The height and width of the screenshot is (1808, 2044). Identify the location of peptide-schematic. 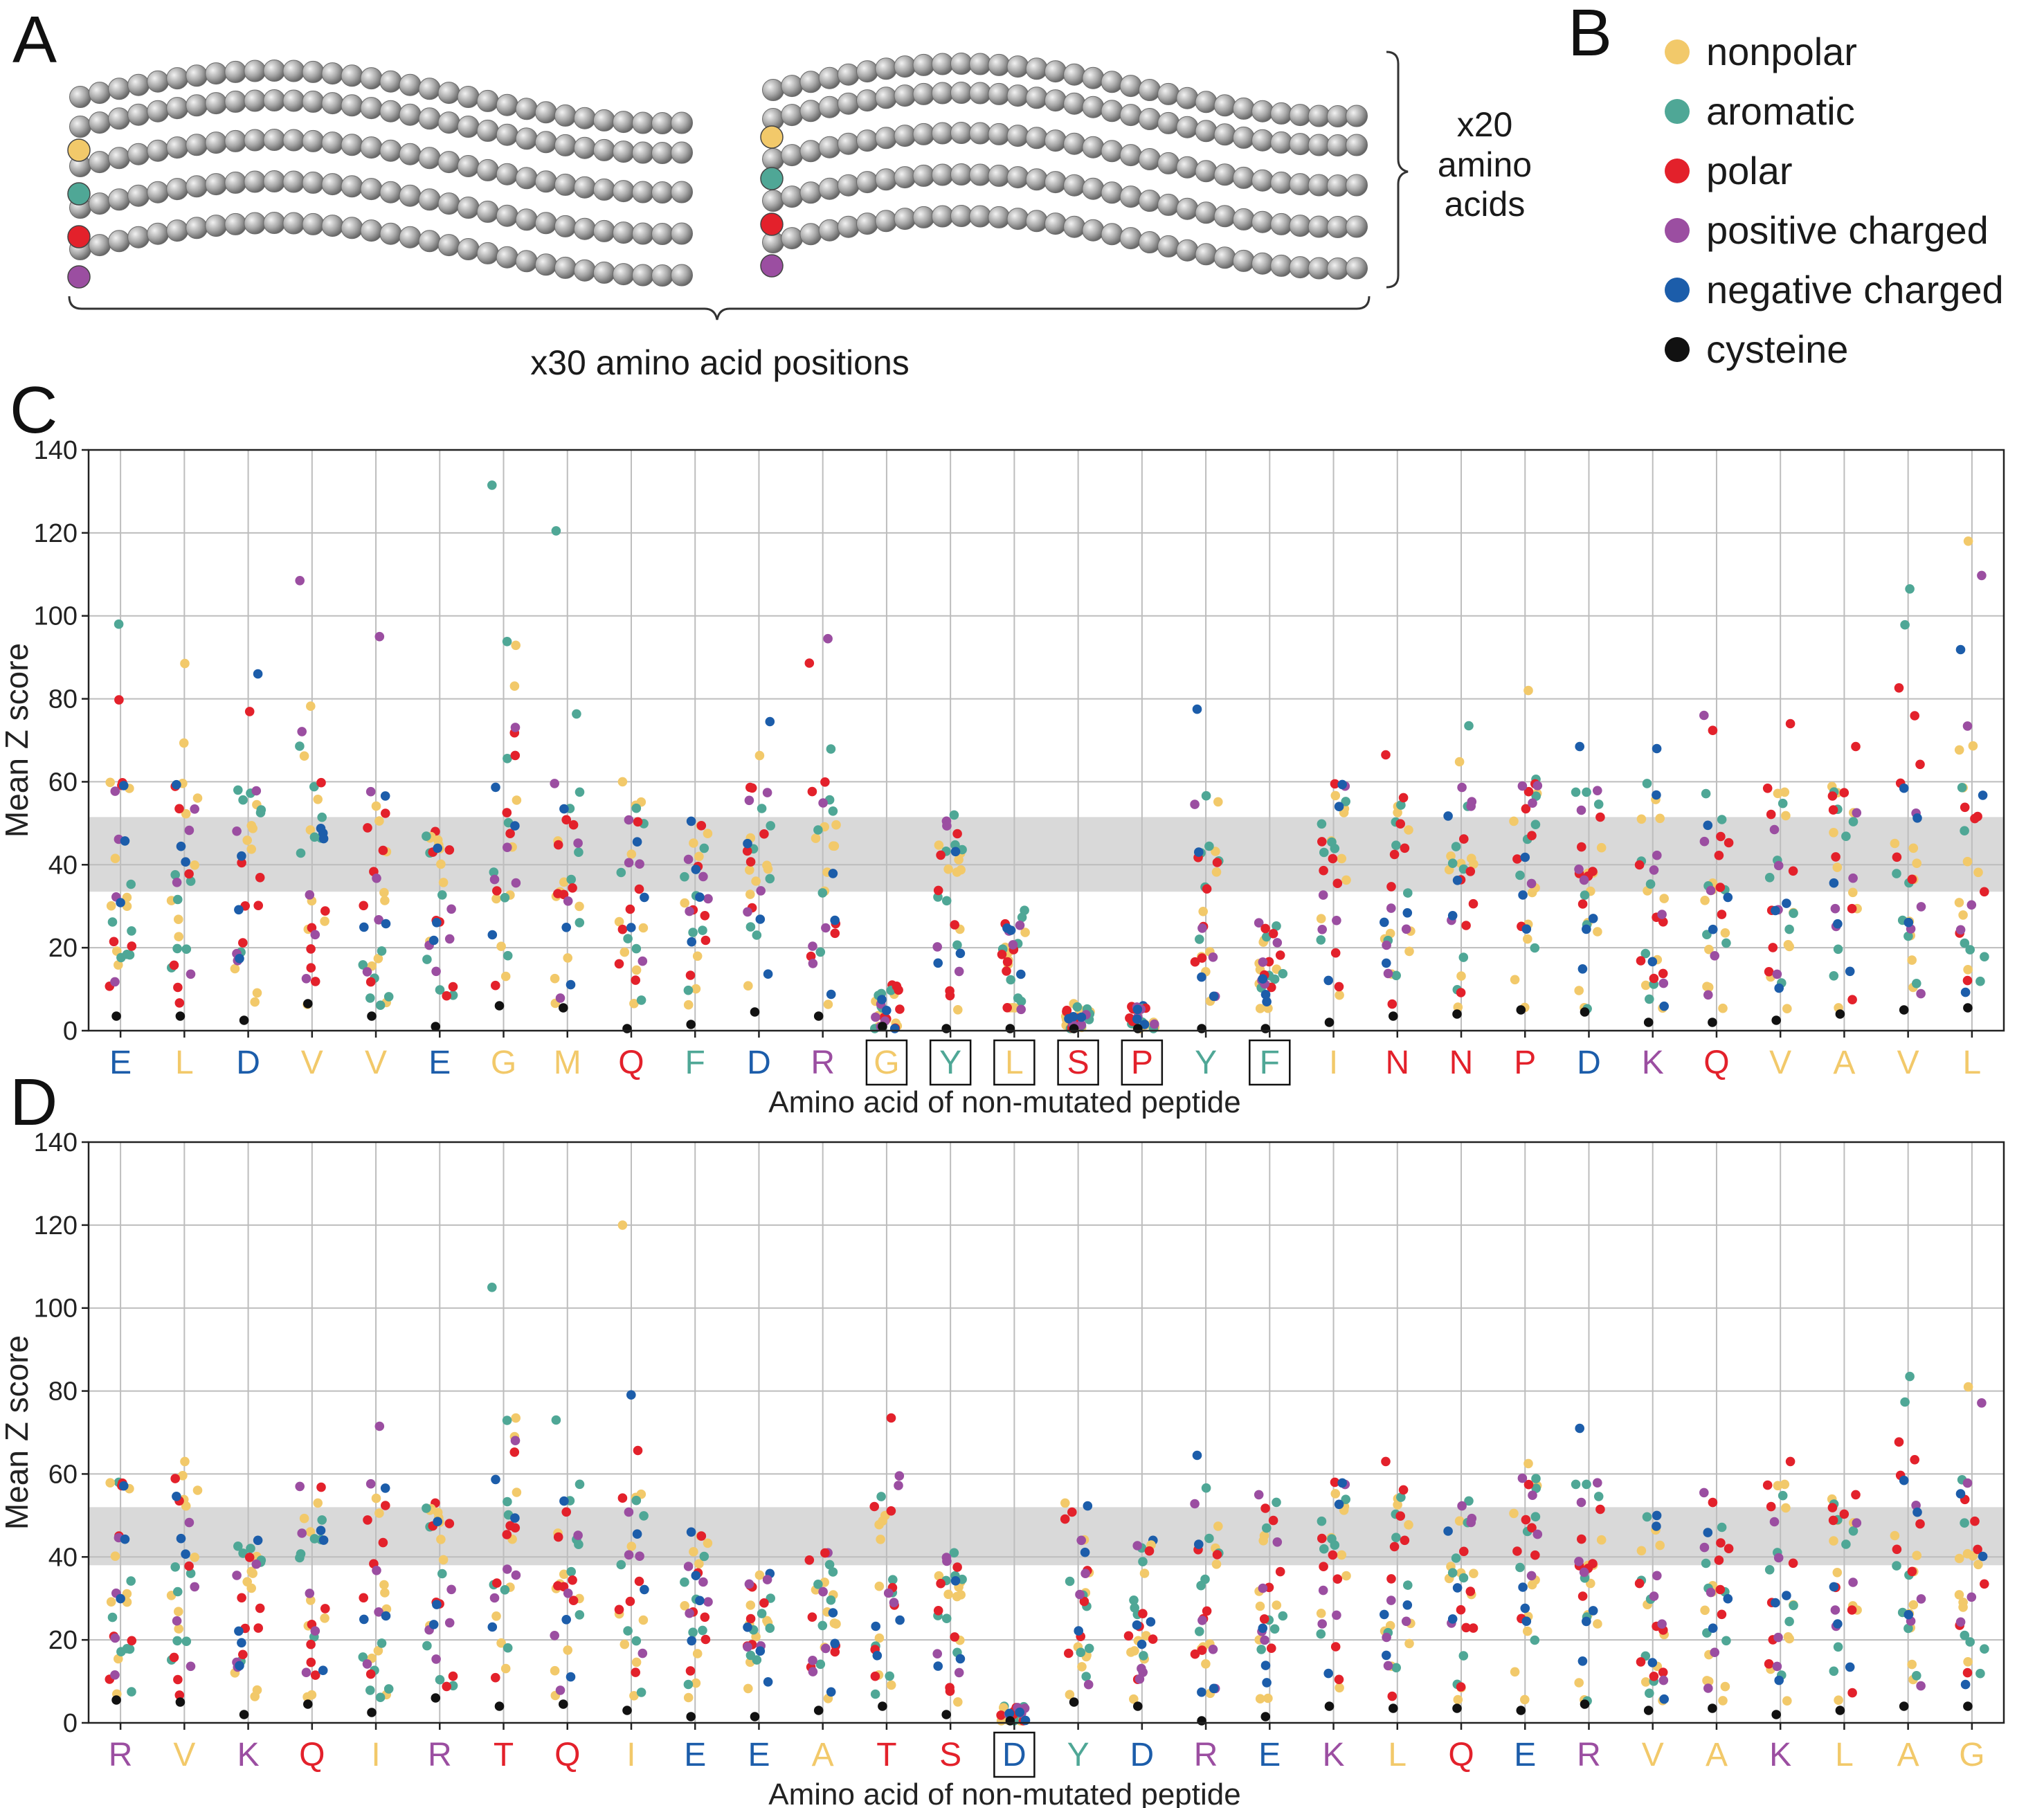
(738, 186).